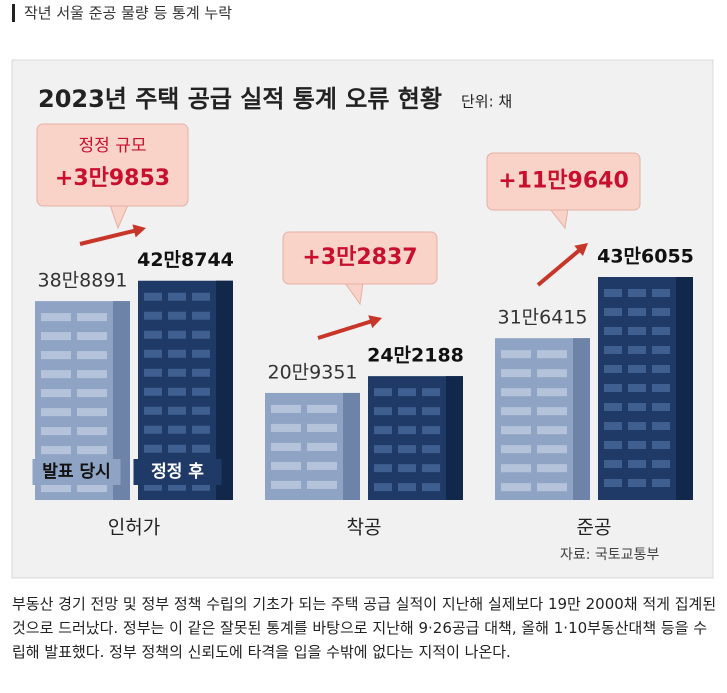  Describe the element at coordinates (542, 318) in the screenshot. I see `value-label: 31만6415` at that location.